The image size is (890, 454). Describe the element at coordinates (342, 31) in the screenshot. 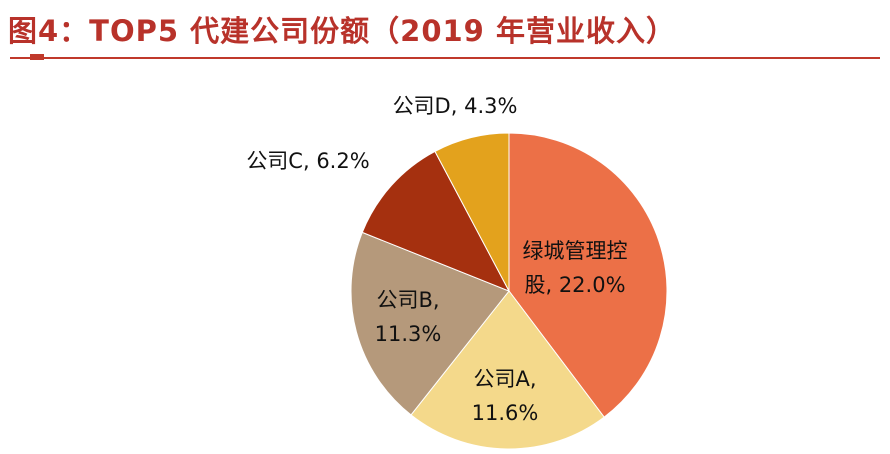

I see `page-title: 图4：TOP5 代建公司份额（2019 年营业收入）` at that location.